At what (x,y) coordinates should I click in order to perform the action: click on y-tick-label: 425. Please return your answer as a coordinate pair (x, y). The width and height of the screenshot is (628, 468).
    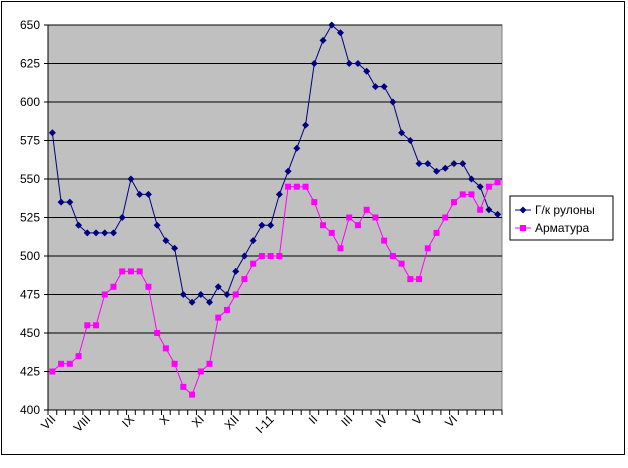
    Looking at the image, I should click on (30, 372).